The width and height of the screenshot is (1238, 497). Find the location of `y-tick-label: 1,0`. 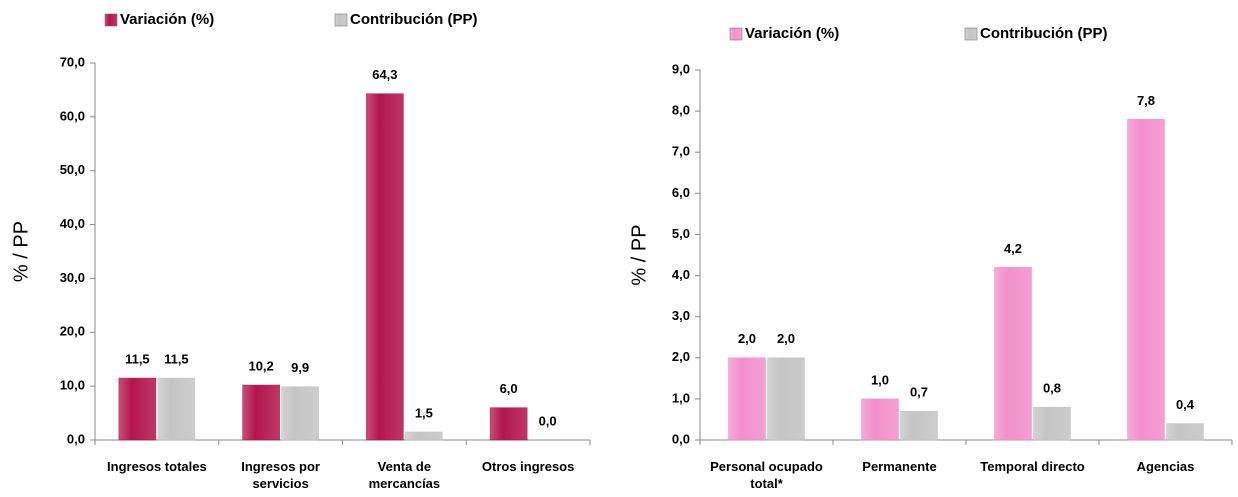

y-tick-label: 1,0 is located at coordinates (681, 397).